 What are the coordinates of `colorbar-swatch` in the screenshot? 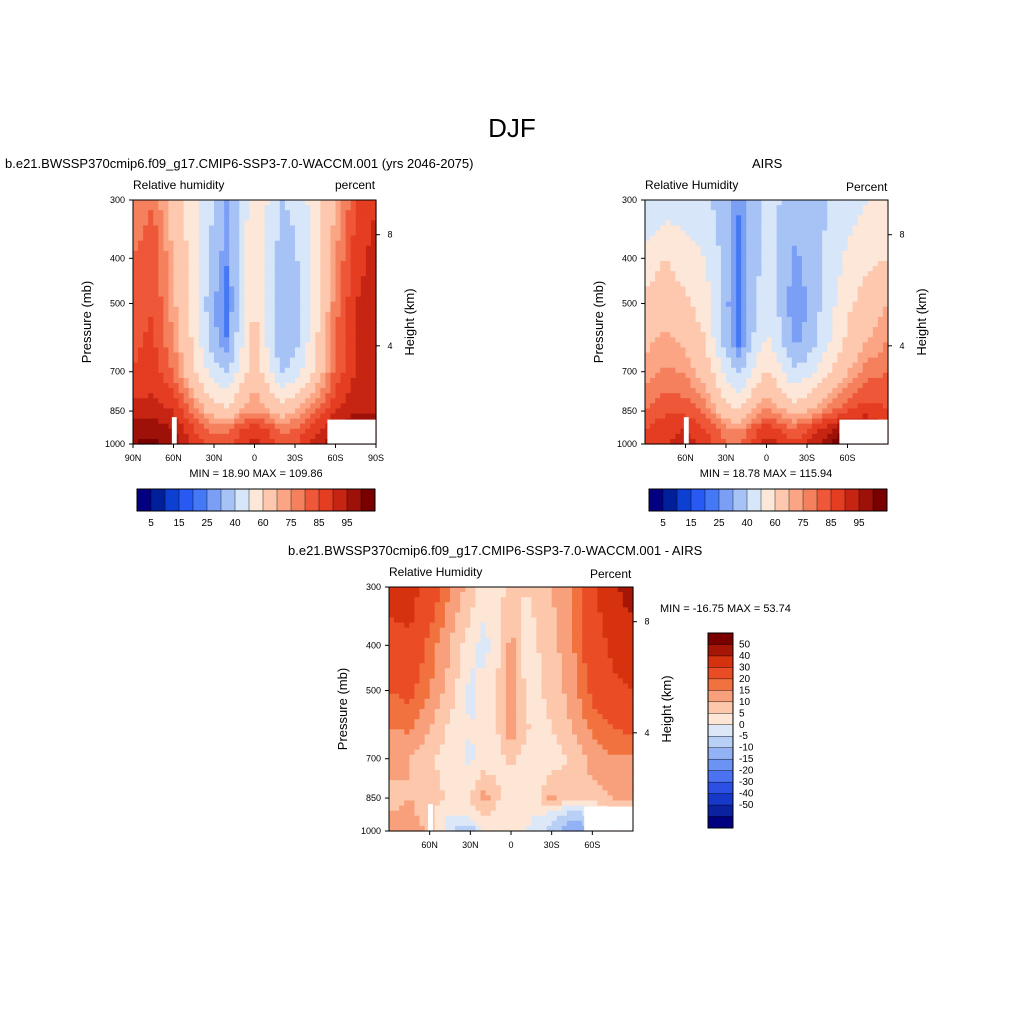 It's located at (726, 500).